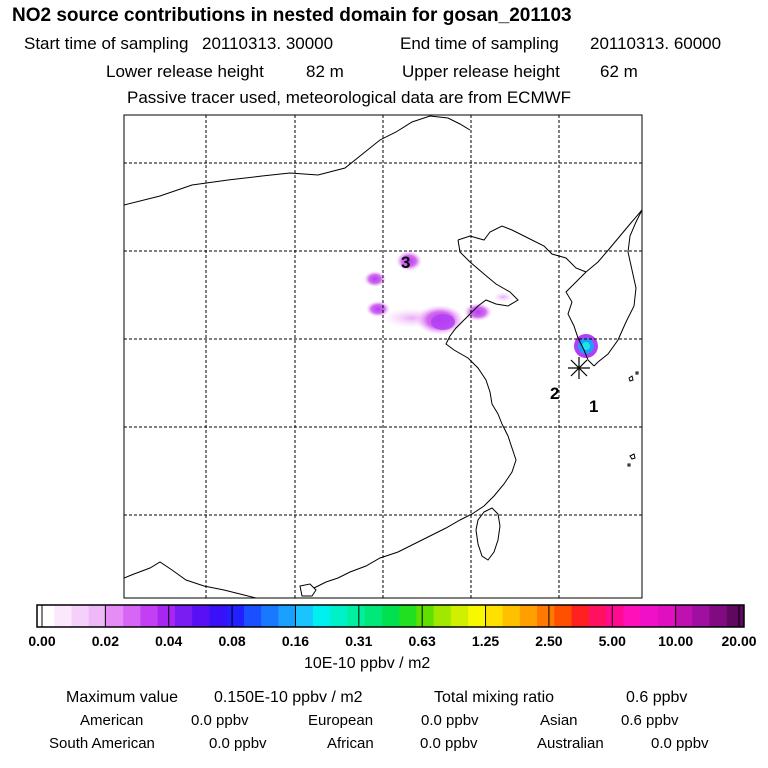 The image size is (768, 768). What do you see at coordinates (422, 641) in the screenshot?
I see `colorbar-tick-label: 0.63` at bounding box center [422, 641].